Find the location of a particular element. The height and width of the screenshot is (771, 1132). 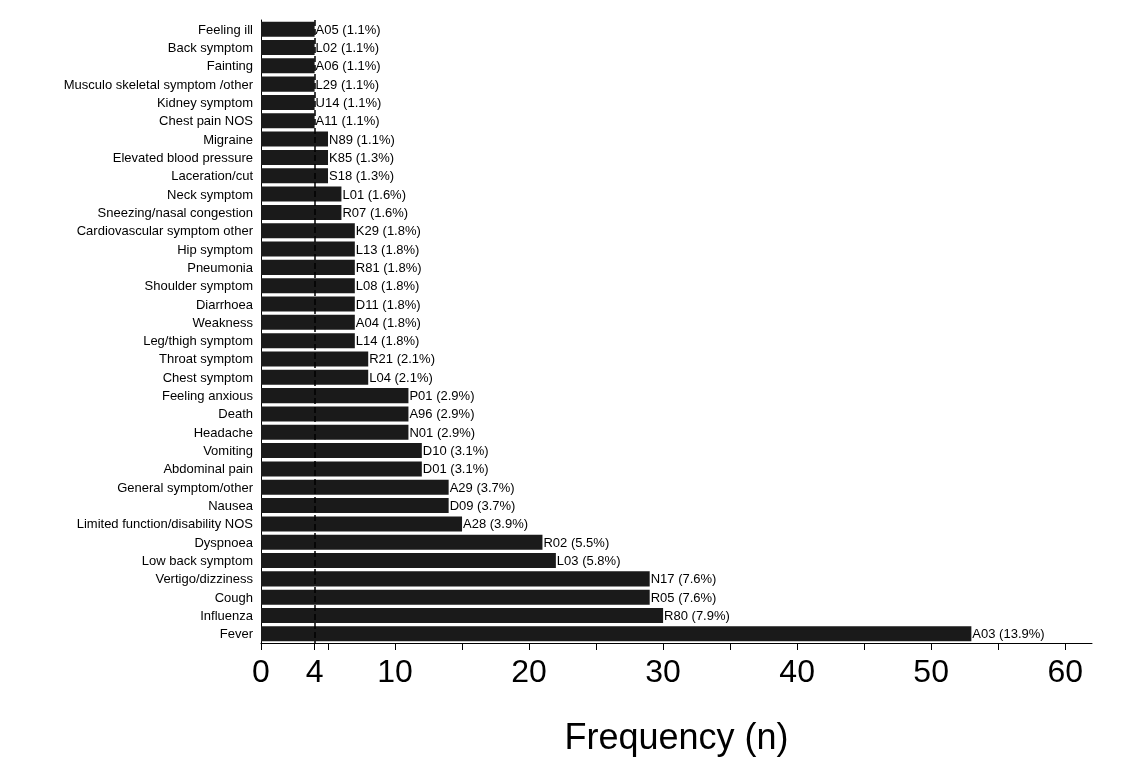

annotation: L02 (1.1%) is located at coordinates (347, 47).